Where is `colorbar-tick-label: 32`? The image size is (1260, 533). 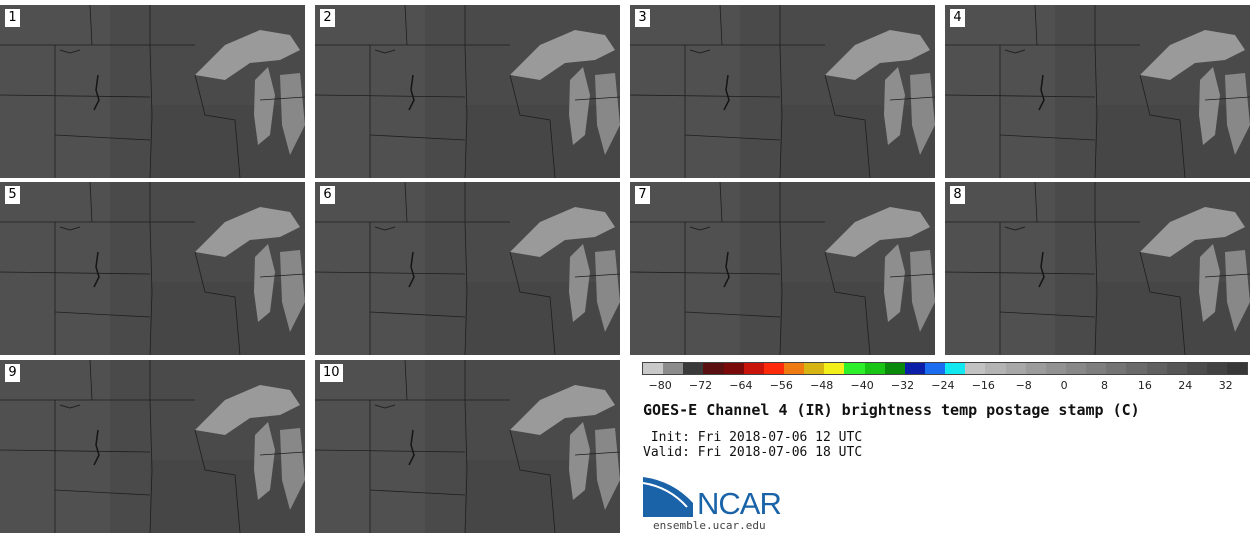 colorbar-tick-label: 32 is located at coordinates (1225, 385).